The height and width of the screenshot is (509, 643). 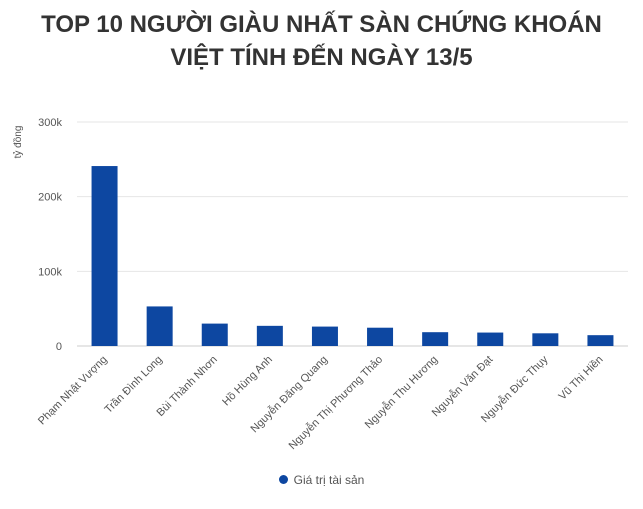 What do you see at coordinates (247, 381) in the screenshot?
I see `x-tick-label: Hồ Hùng Anh` at bounding box center [247, 381].